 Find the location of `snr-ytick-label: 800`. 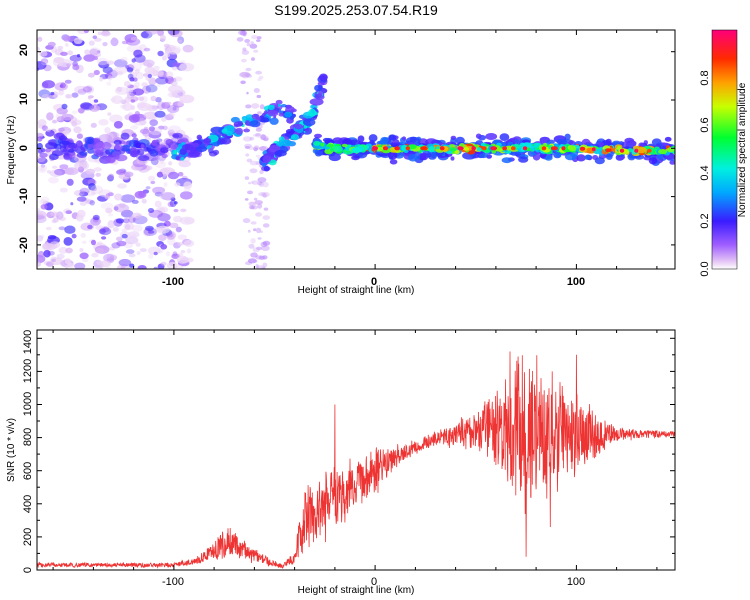

snr-ytick-label: 800 is located at coordinates (28, 437).